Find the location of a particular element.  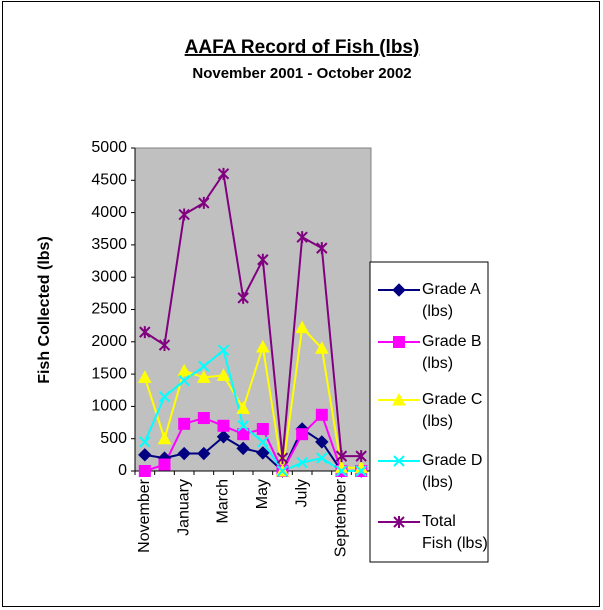

y-tick-label: 500 is located at coordinates (113, 438).